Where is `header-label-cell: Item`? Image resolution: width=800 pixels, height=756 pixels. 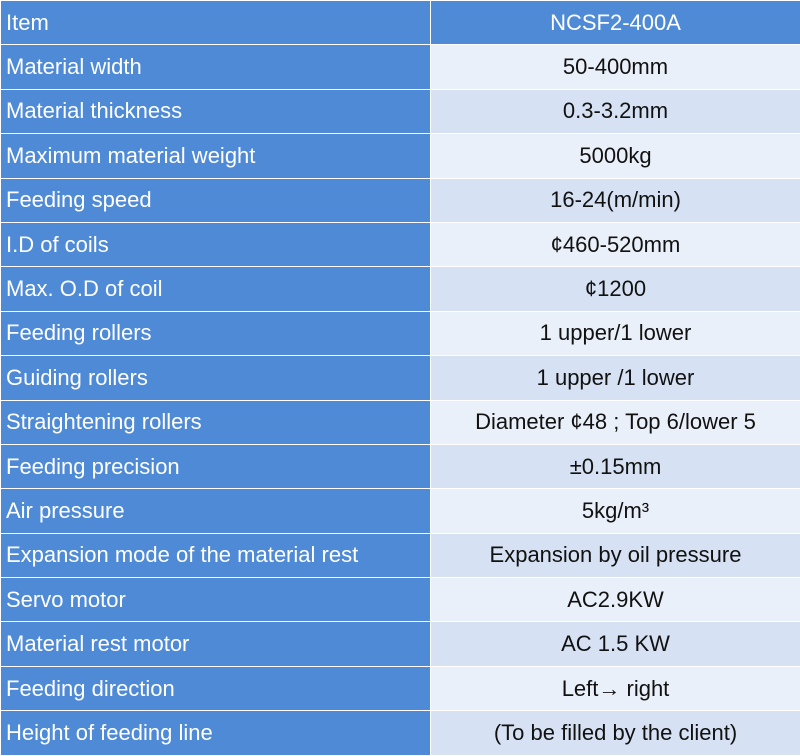
header-label-cell: Item is located at coordinates (216, 23).